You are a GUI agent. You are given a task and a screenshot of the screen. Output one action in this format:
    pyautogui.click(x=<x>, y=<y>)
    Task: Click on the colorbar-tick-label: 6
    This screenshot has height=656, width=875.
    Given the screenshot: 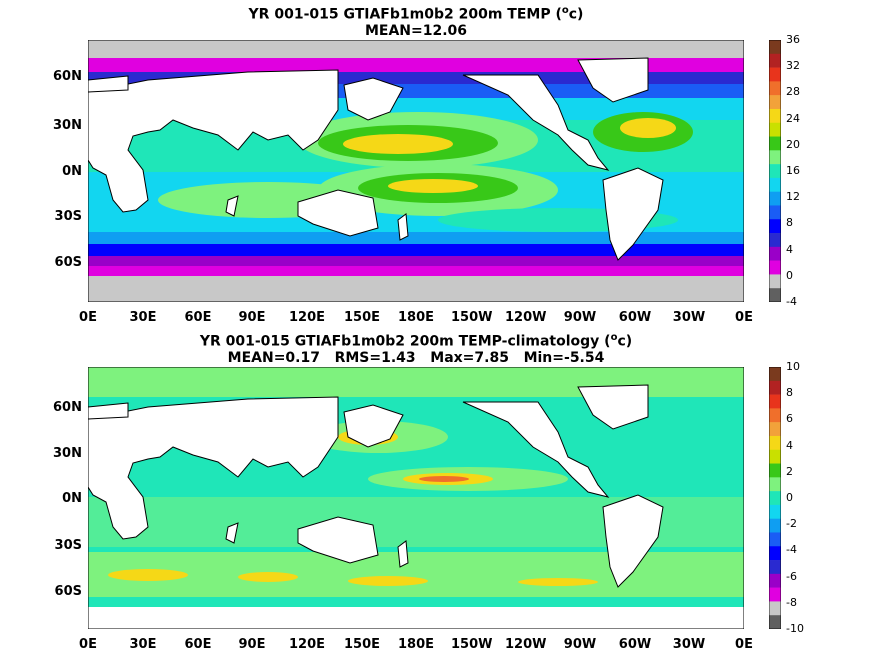 What is the action you would take?
    pyautogui.click(x=789, y=419)
    